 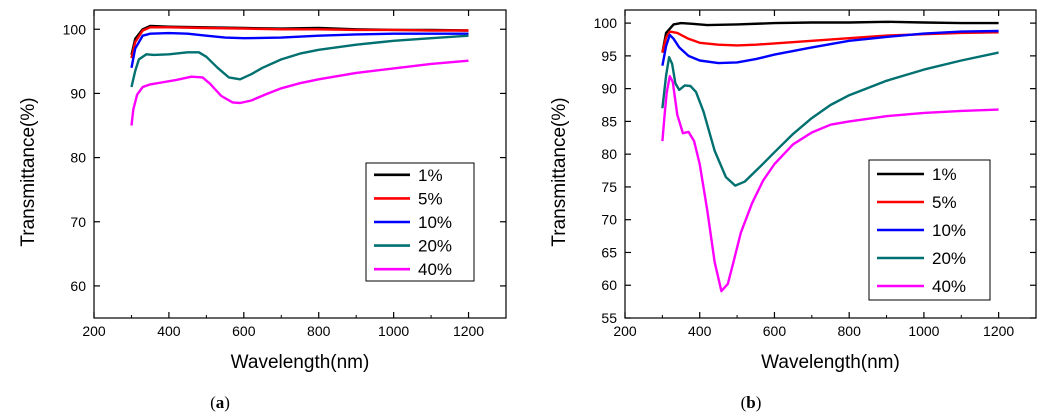 What do you see at coordinates (609, 56) in the screenshot?
I see `y-tick-label: 95` at bounding box center [609, 56].